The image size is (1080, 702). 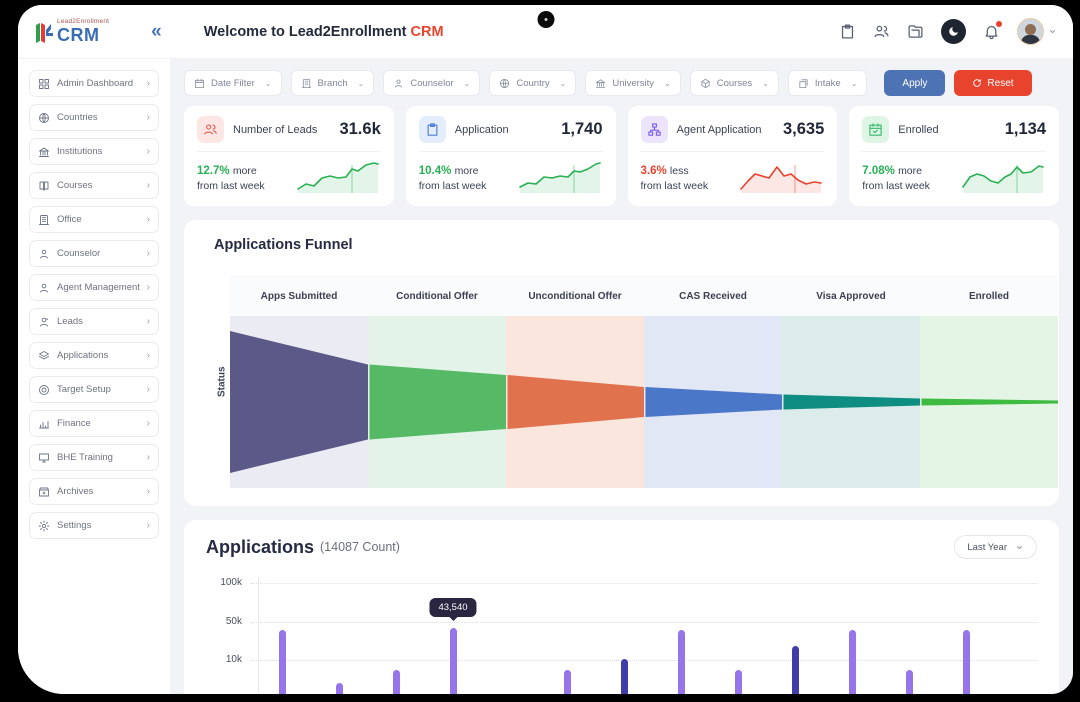 I want to click on sidebar-item-label: Office, so click(x=69, y=219).